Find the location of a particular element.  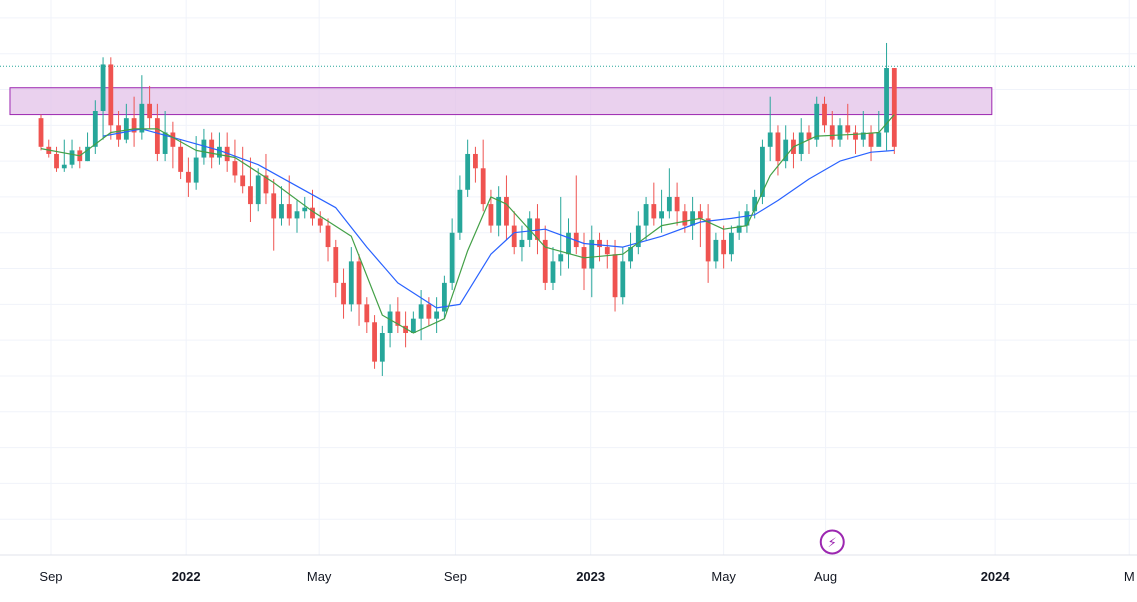

lightning-glyph: ⚡ is located at coordinates (832, 543).